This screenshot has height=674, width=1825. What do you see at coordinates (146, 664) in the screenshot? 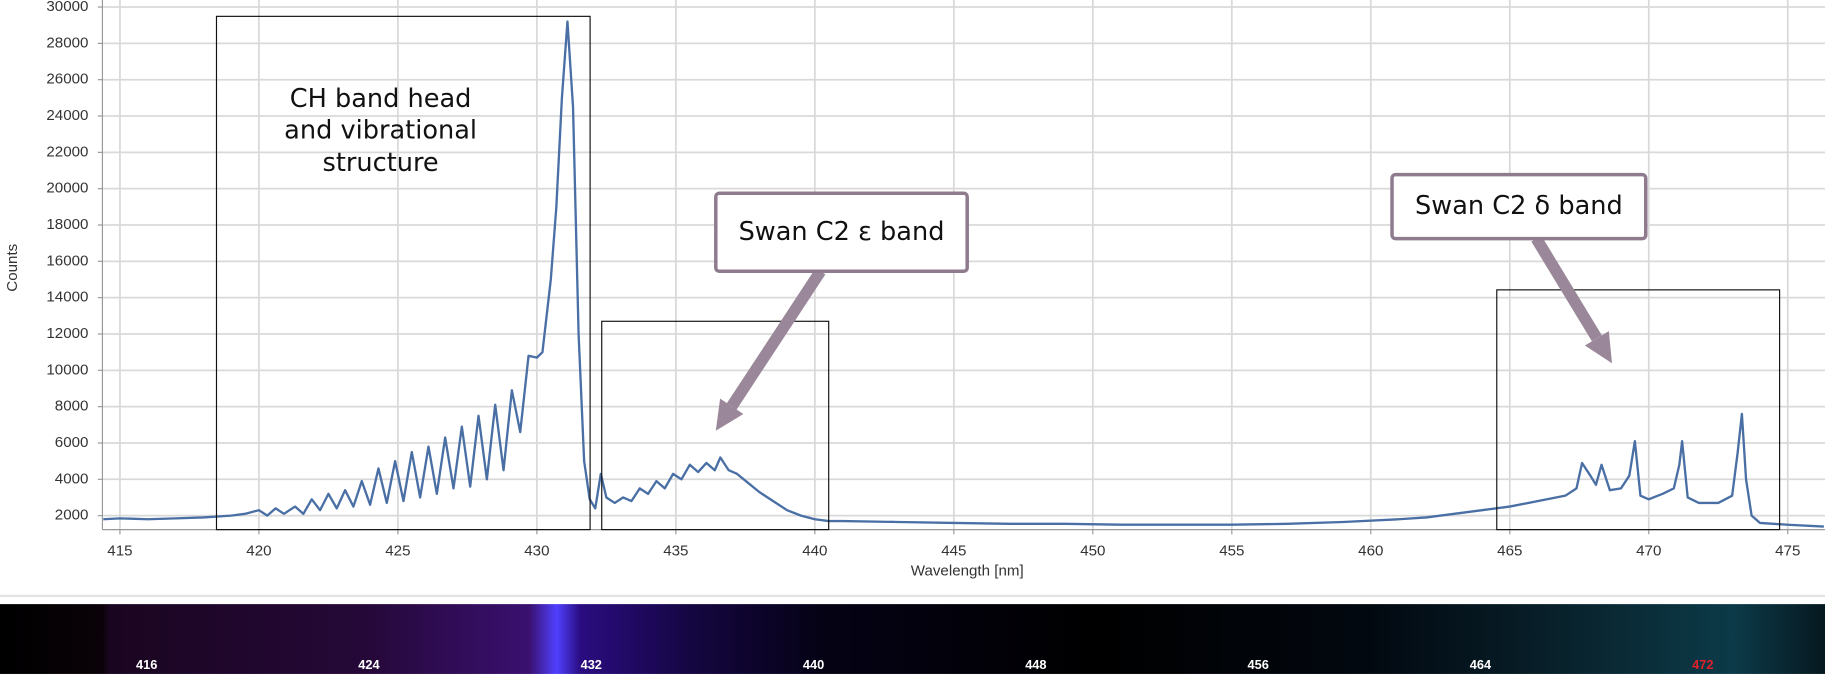
I see `spectrum-tick-label: 416` at bounding box center [146, 664].